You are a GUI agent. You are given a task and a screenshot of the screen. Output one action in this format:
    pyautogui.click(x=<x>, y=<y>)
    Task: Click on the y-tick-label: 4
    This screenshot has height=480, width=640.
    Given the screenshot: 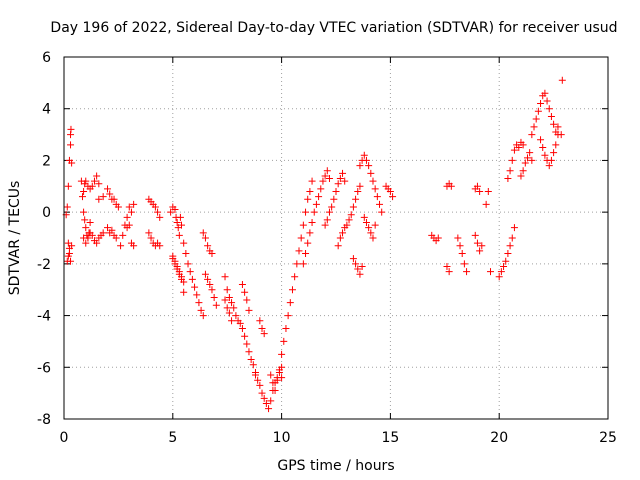 What is the action you would take?
    pyautogui.click(x=46, y=110)
    